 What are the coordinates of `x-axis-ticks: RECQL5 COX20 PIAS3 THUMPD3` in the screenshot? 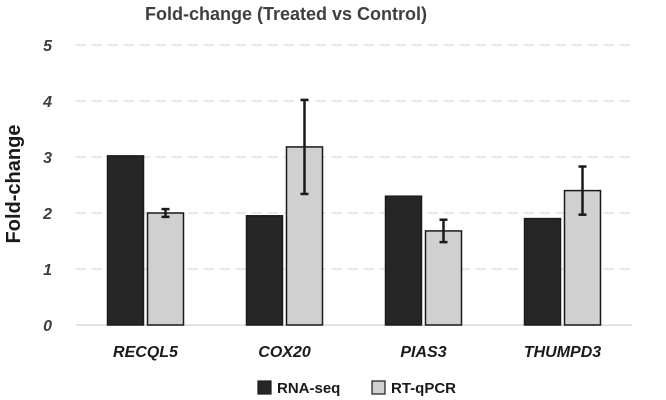 It's located at (357, 352).